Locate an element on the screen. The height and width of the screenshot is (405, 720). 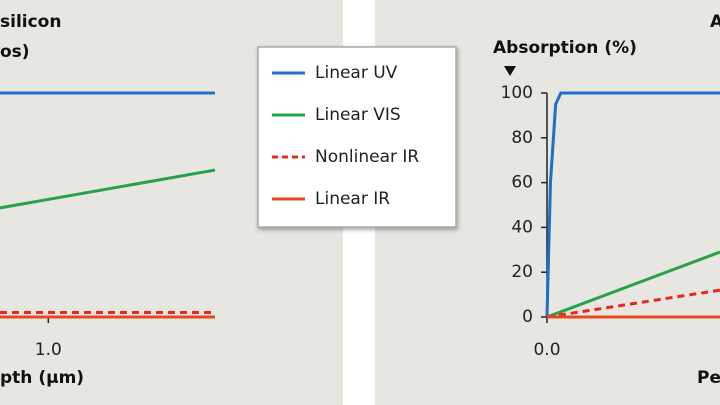
y-tick-label: 60 is located at coordinates (522, 183).